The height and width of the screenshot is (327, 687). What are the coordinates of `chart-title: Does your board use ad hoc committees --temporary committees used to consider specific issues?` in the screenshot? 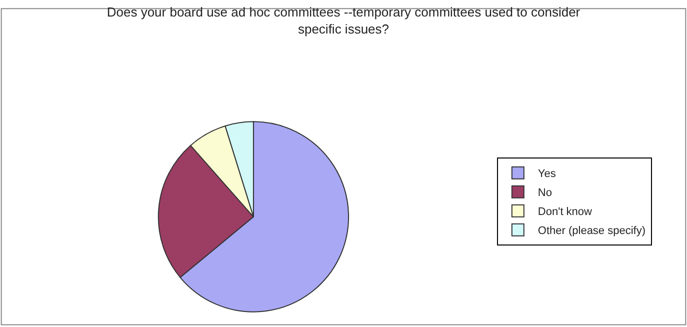 It's located at (343, 20).